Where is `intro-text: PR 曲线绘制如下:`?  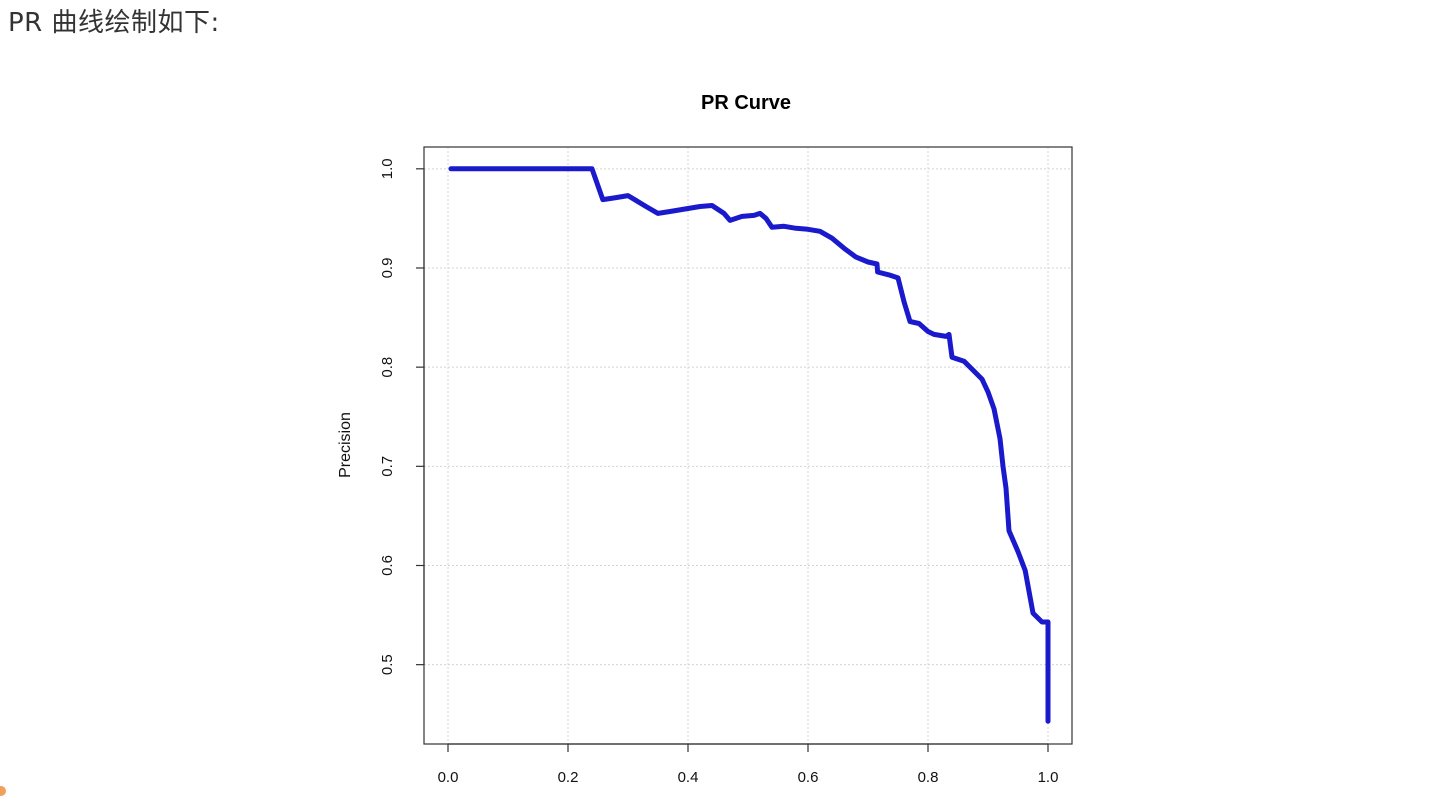 intro-text: PR 曲线绘制如下: is located at coordinates (114, 23).